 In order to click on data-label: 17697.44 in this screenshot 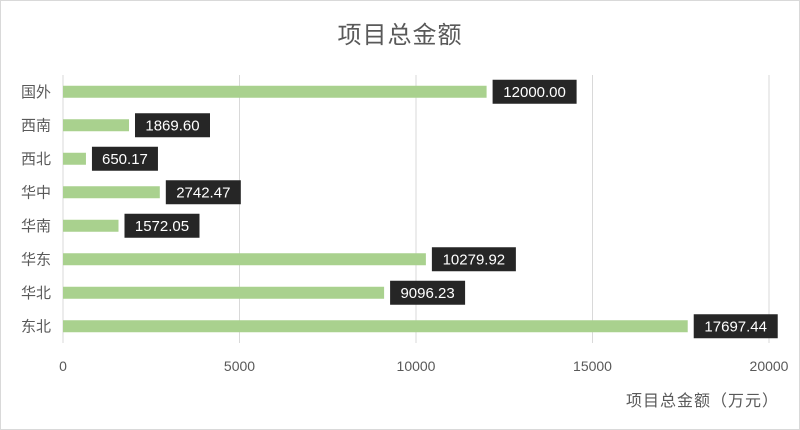, I will do `click(735, 326)`.